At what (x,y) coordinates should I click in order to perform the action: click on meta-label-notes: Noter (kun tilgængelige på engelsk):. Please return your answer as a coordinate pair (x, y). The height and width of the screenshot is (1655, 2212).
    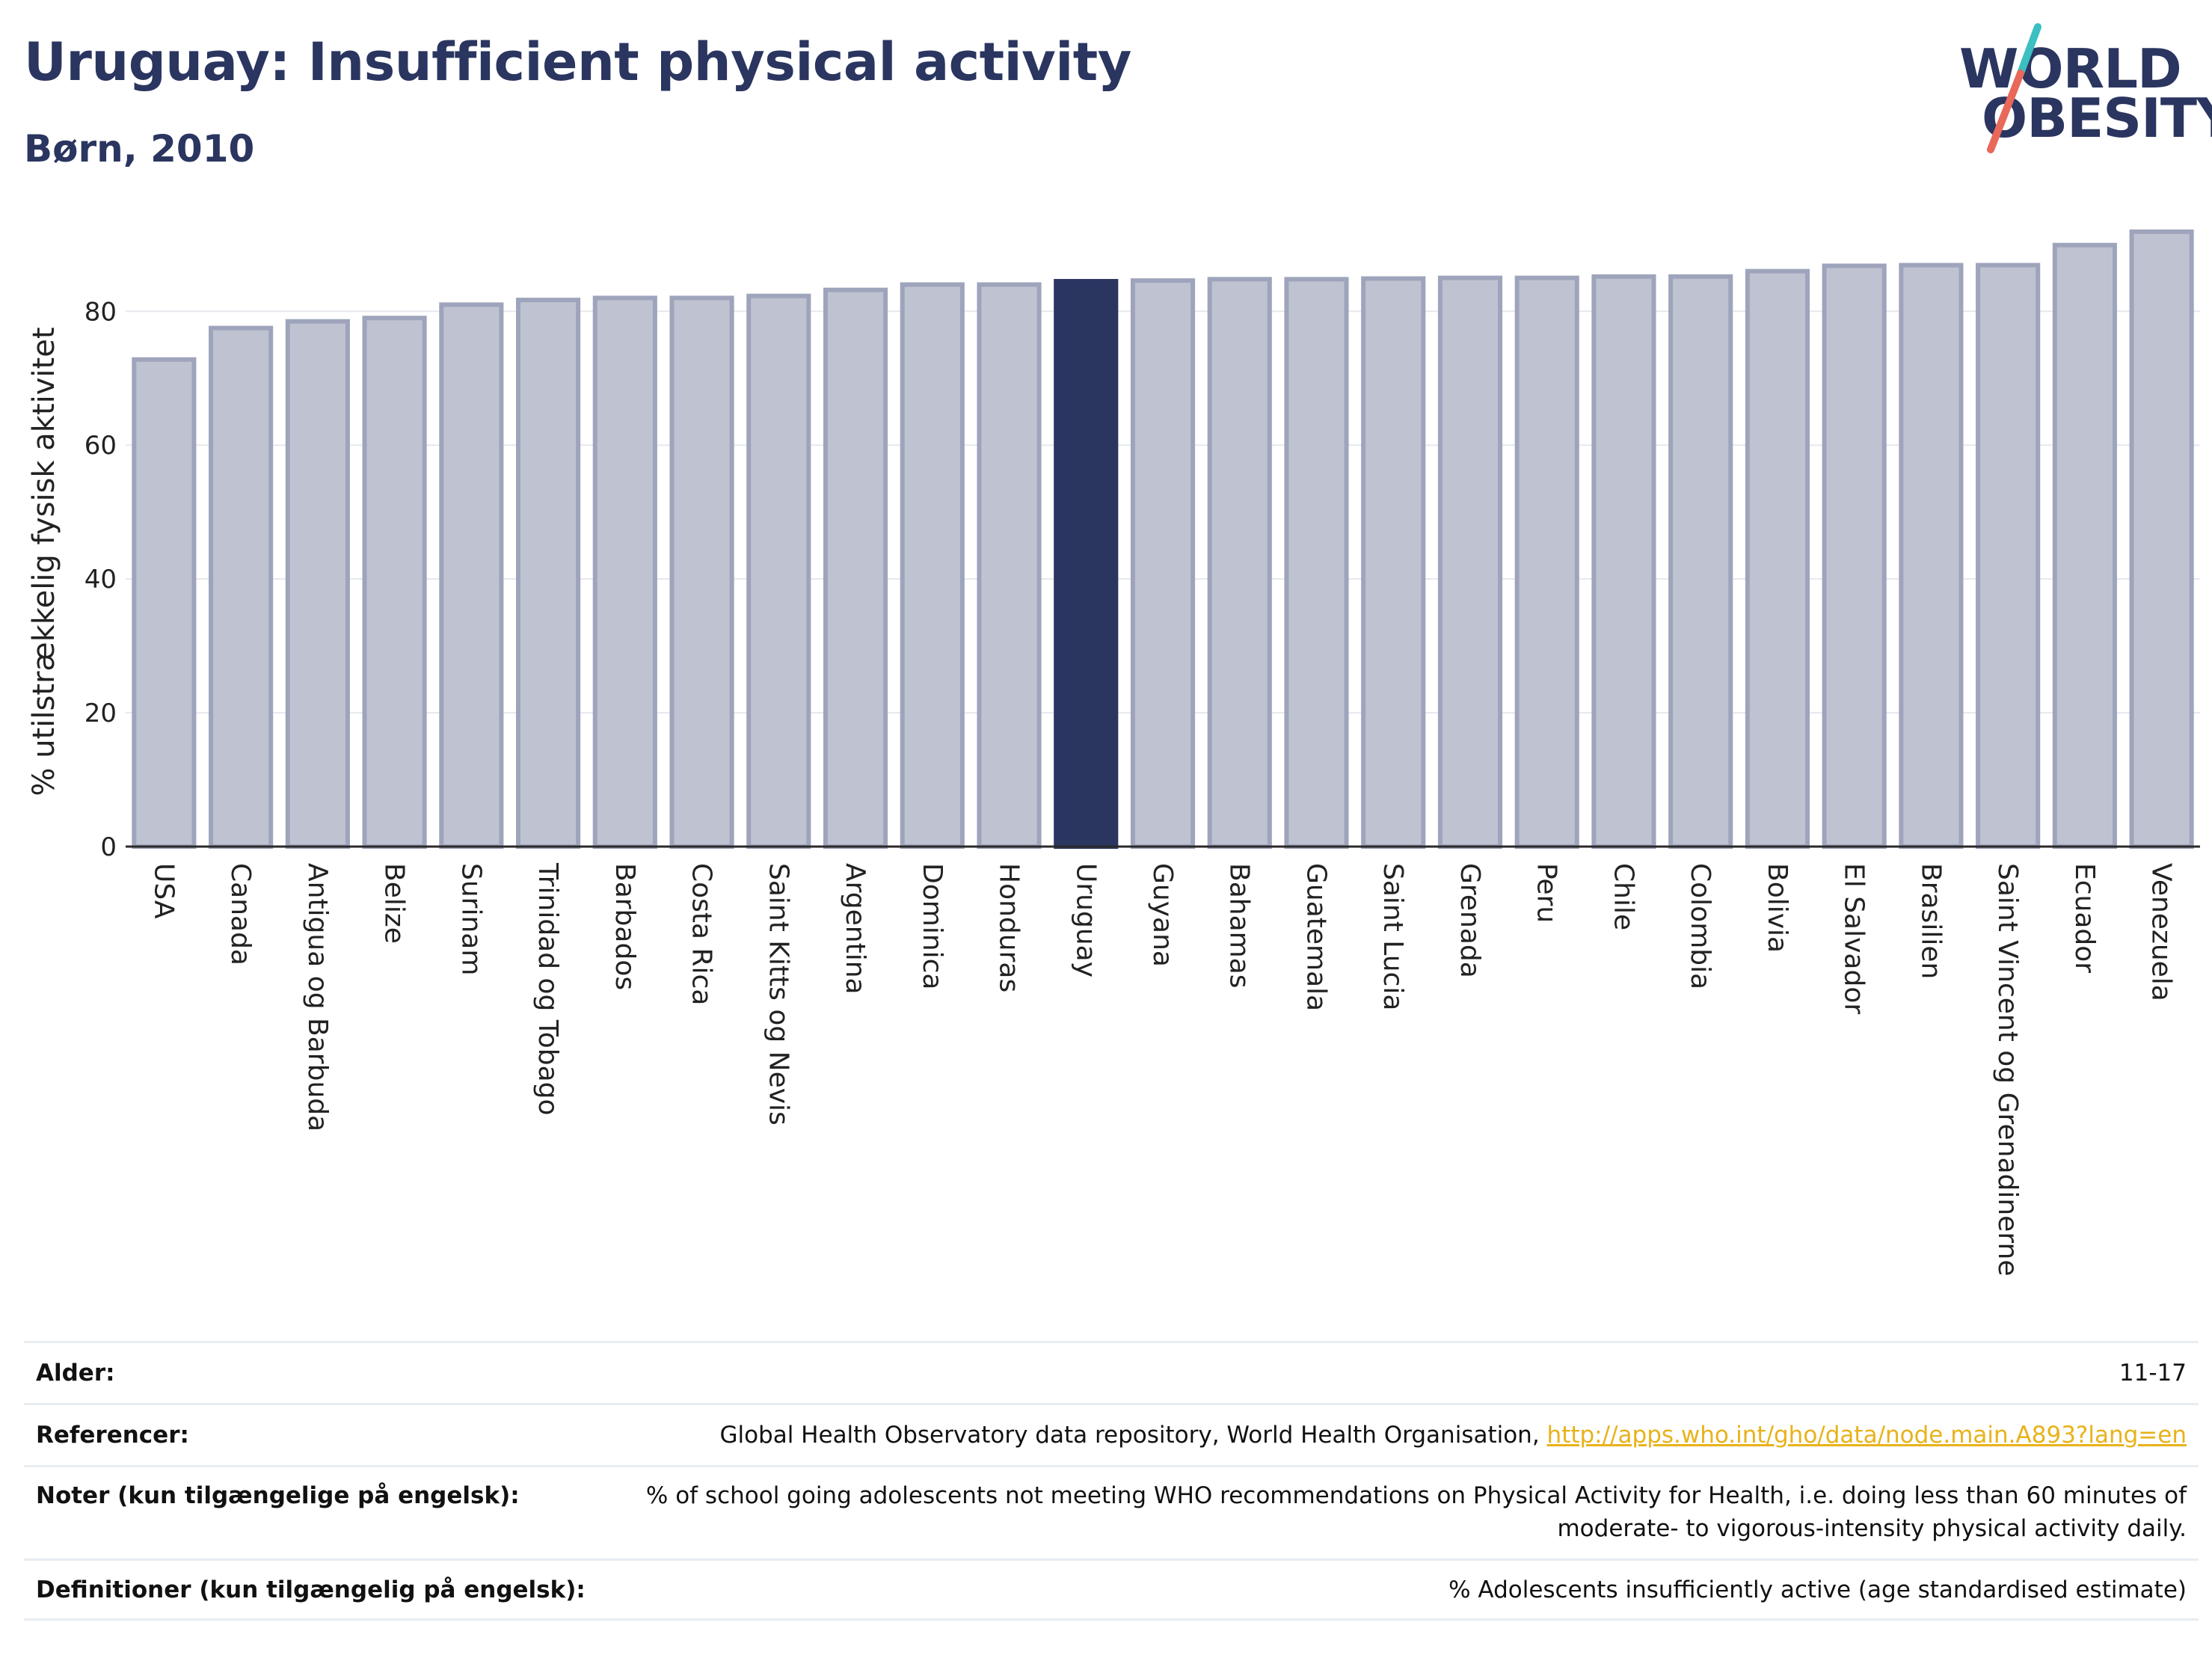
    Looking at the image, I should click on (278, 1495).